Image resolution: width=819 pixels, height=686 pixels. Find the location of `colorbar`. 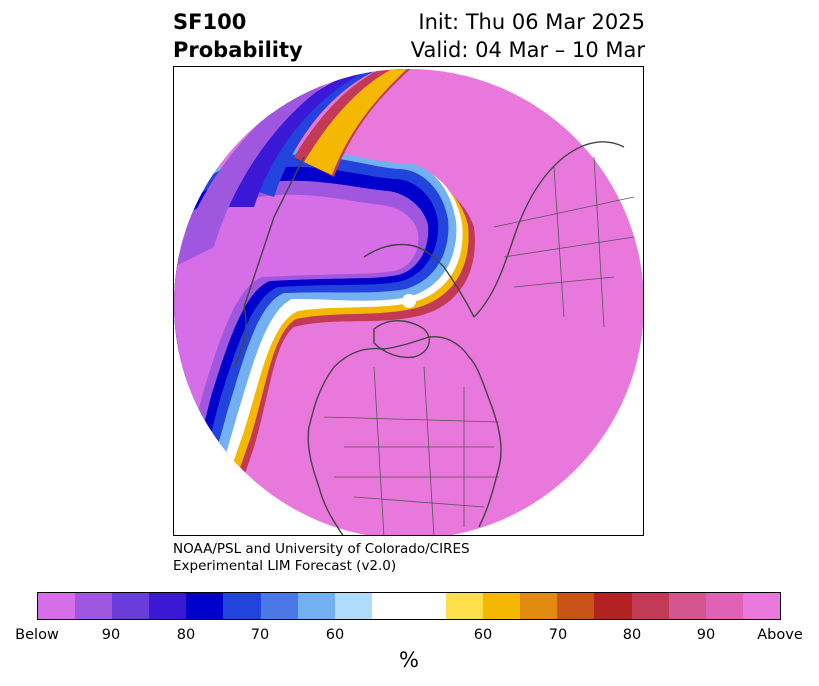

colorbar is located at coordinates (409, 606).